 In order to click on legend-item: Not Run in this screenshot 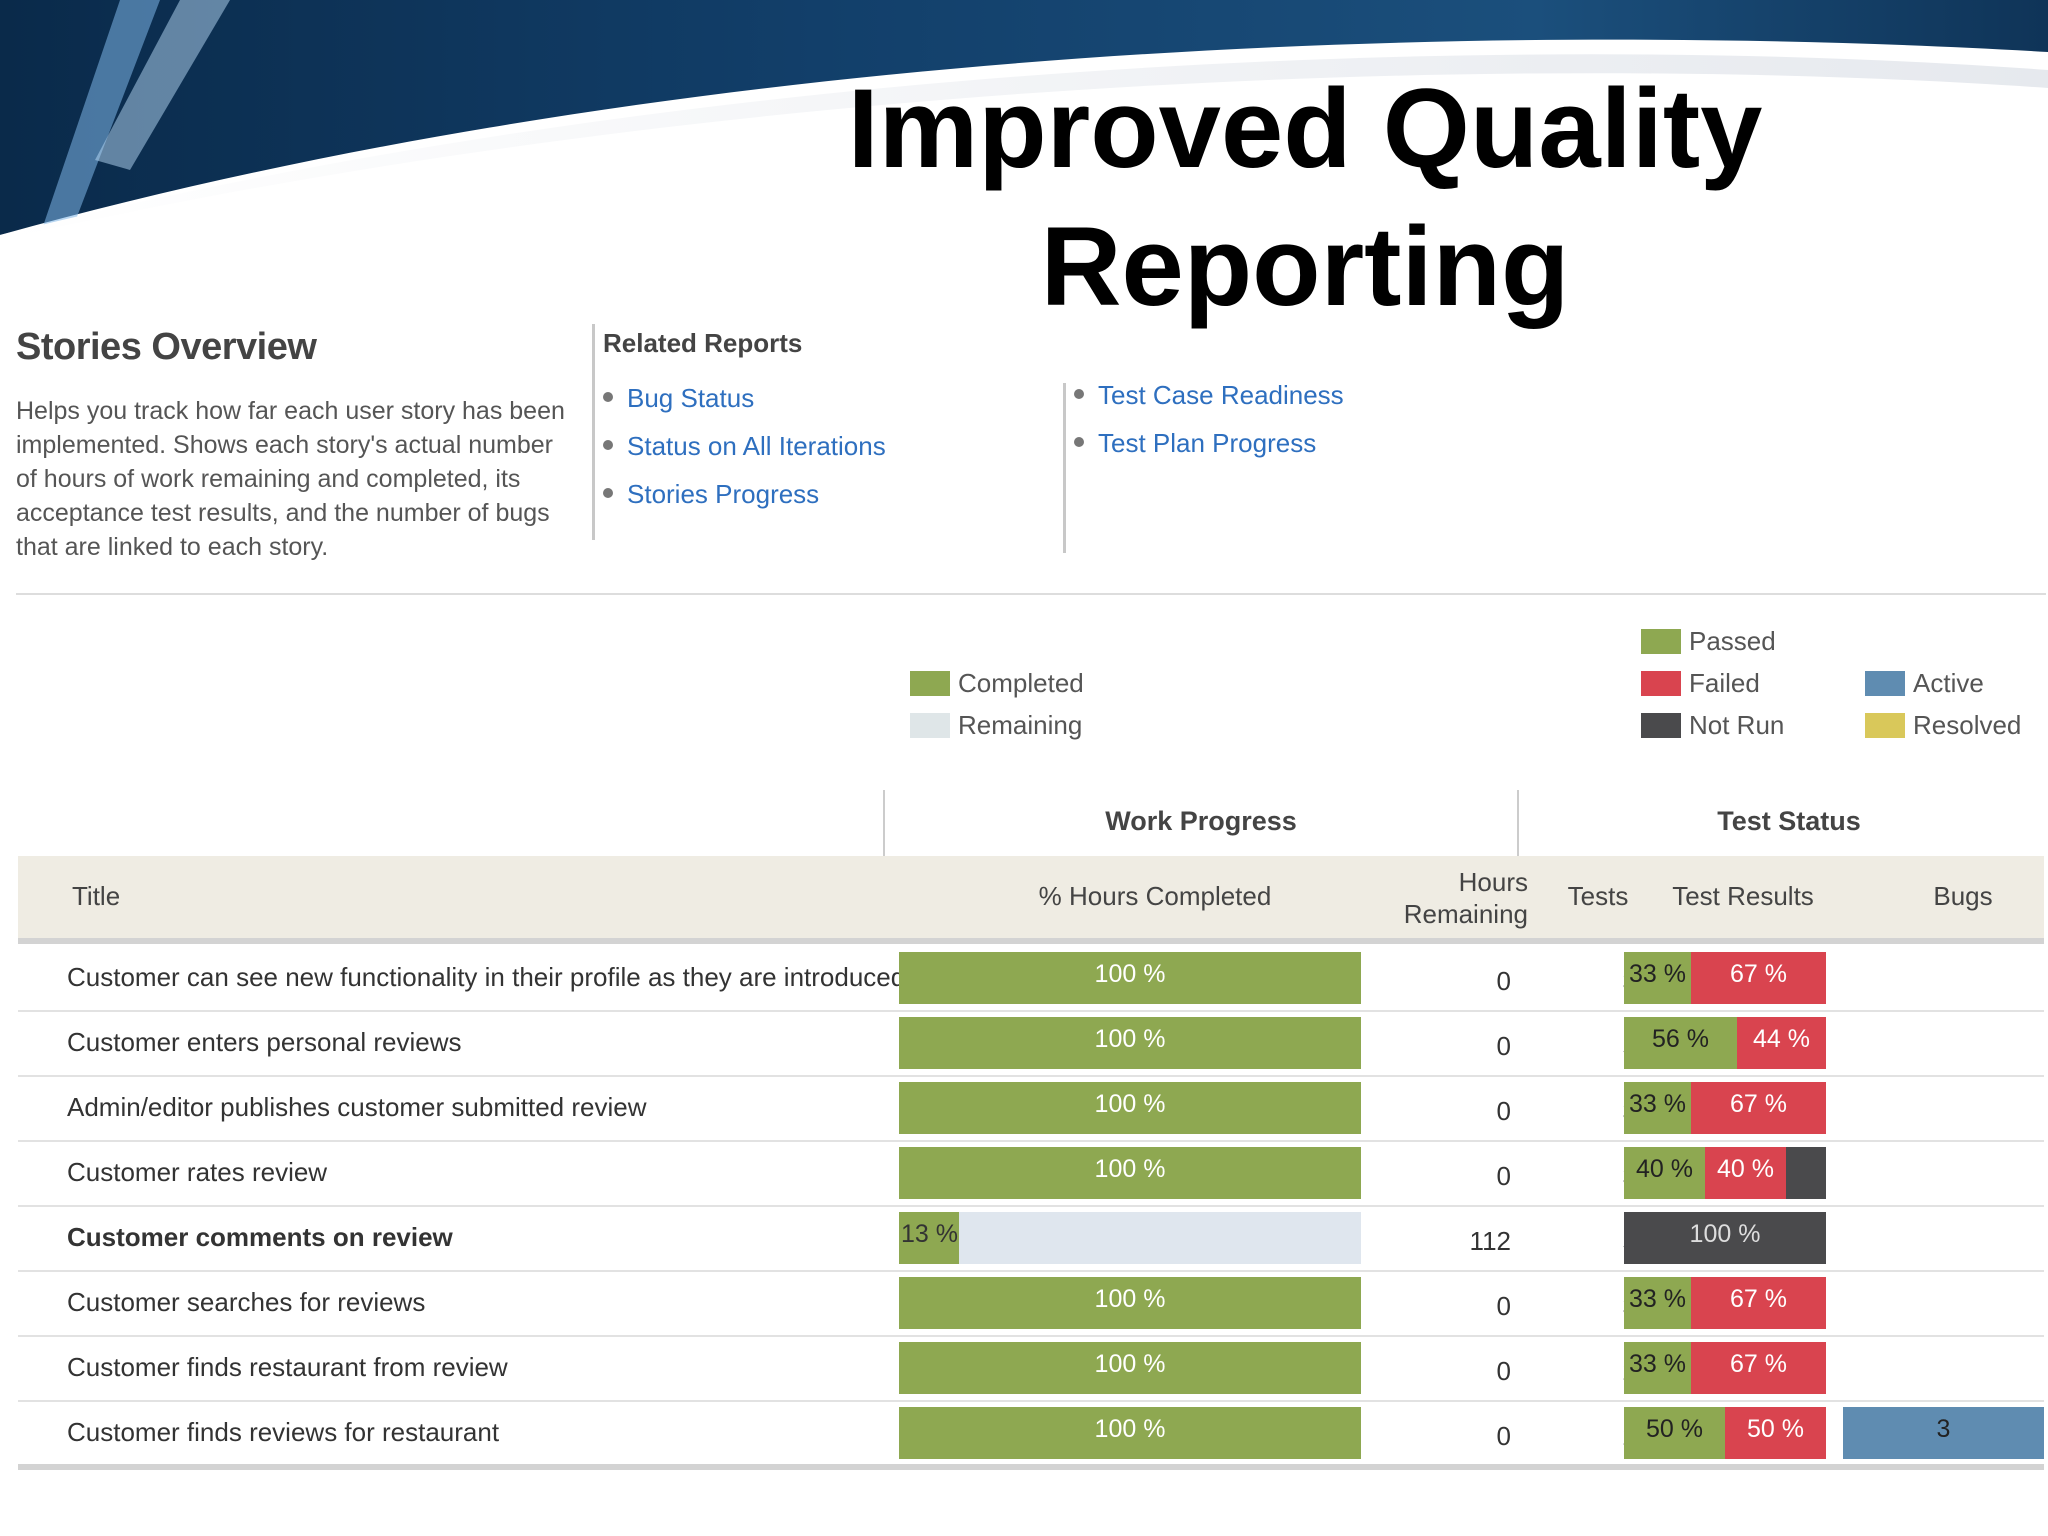, I will do `click(1712, 725)`.